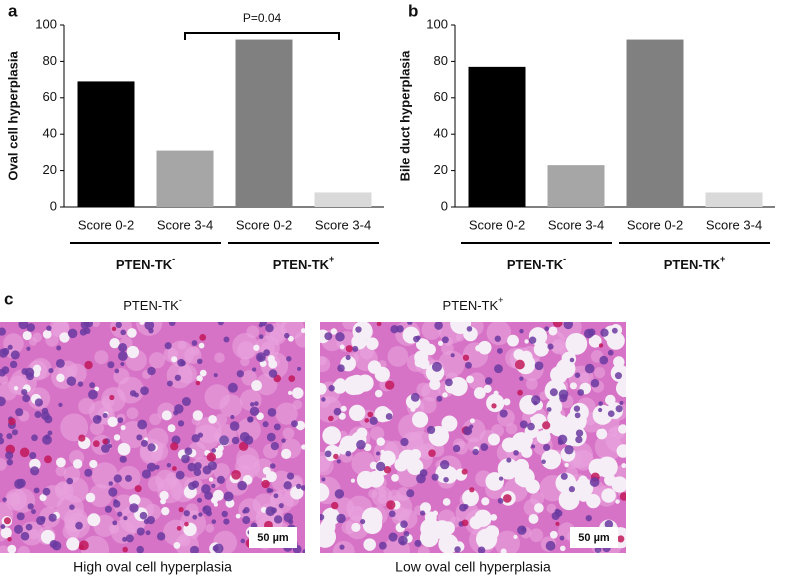 The width and height of the screenshot is (790, 577). Describe the element at coordinates (594, 537) in the screenshot. I see `scale-bar-box` at that location.